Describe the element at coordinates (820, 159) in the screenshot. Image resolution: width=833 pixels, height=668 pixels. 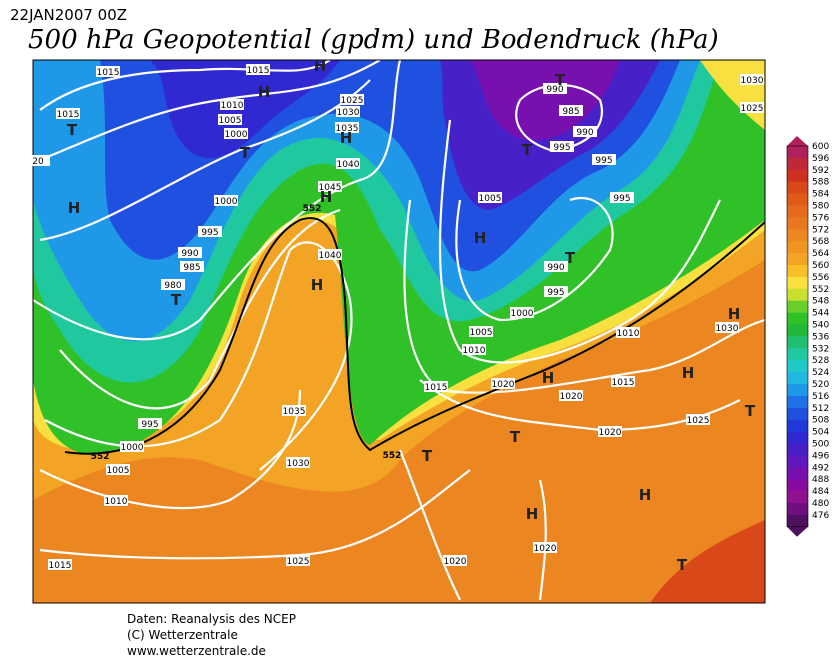
I see `colorbar-label: 596` at that location.